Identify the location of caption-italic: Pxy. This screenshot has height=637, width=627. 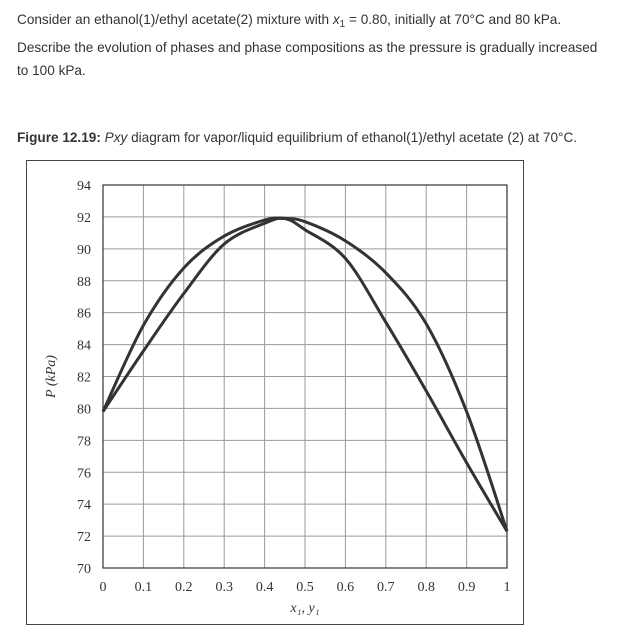
(116, 137).